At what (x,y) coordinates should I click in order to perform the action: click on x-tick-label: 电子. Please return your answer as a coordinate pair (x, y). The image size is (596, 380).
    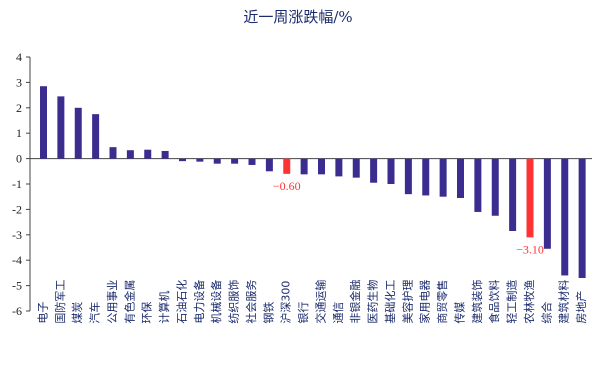
    Looking at the image, I should click on (43, 313).